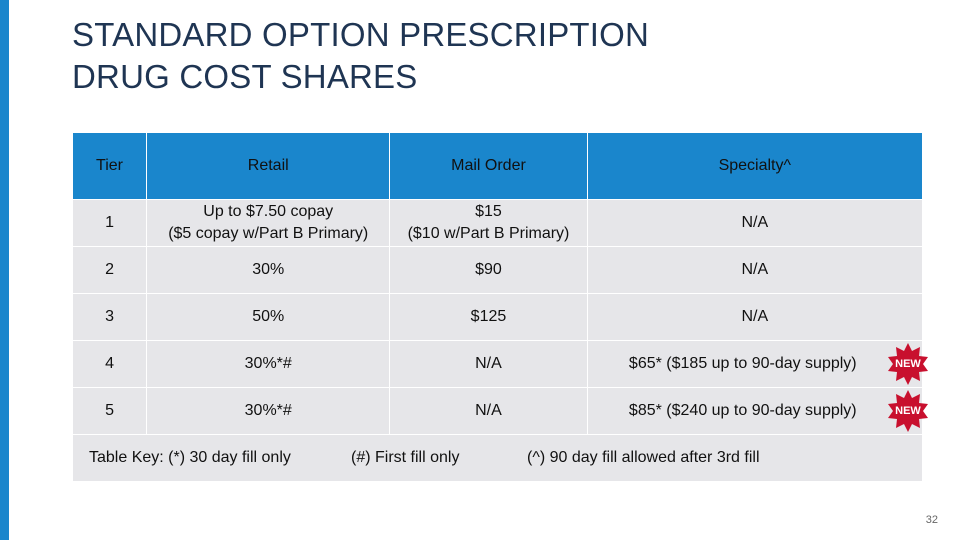  What do you see at coordinates (109, 166) in the screenshot?
I see `header-tier: Tier` at bounding box center [109, 166].